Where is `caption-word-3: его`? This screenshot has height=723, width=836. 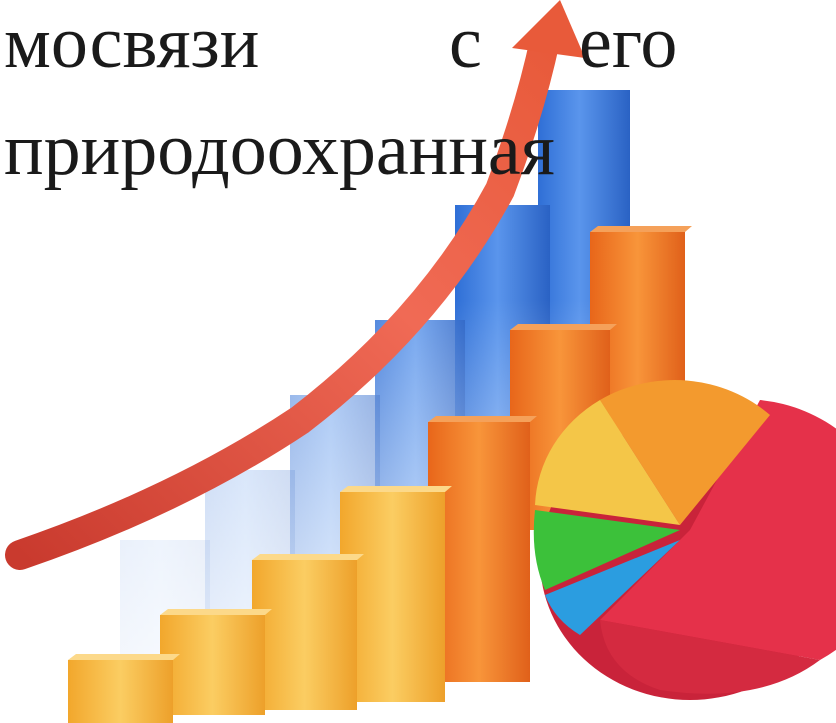 caption-word-3: его is located at coordinates (628, 43).